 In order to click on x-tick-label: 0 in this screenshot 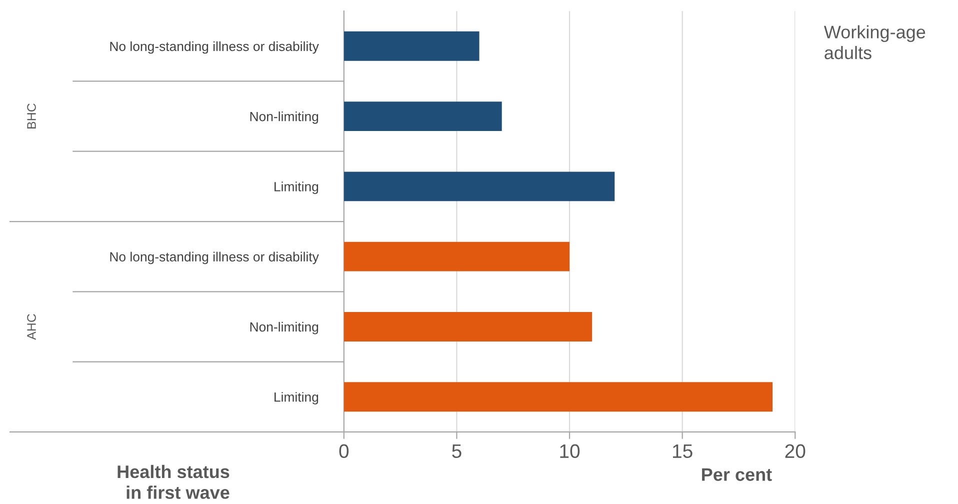, I will do `click(344, 451)`.